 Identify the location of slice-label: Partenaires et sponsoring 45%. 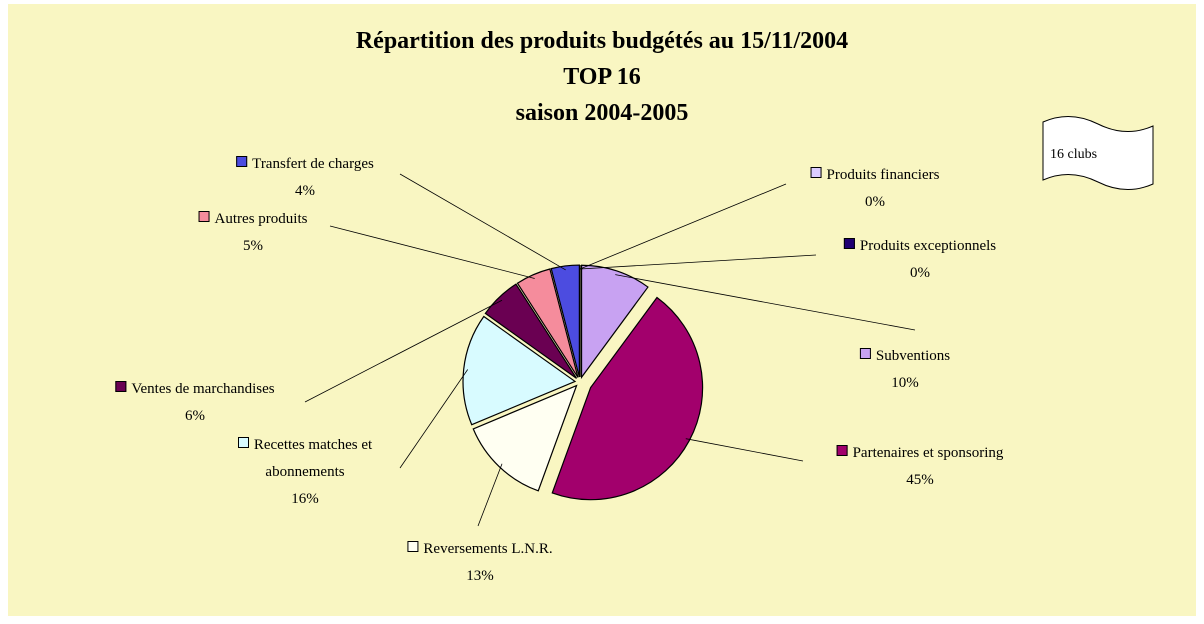
(920, 467).